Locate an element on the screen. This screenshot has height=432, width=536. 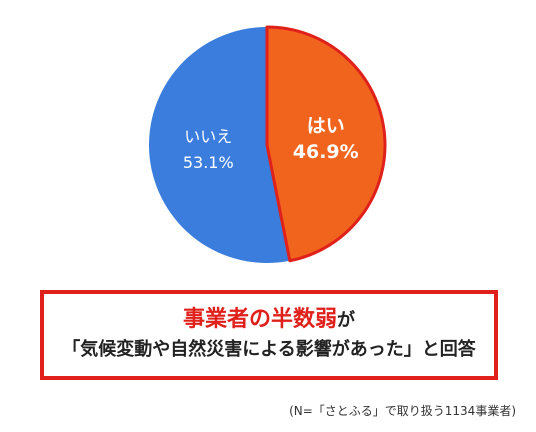
note: (N=「さとふる」で取り扱う1134事業者) is located at coordinates (402, 411).